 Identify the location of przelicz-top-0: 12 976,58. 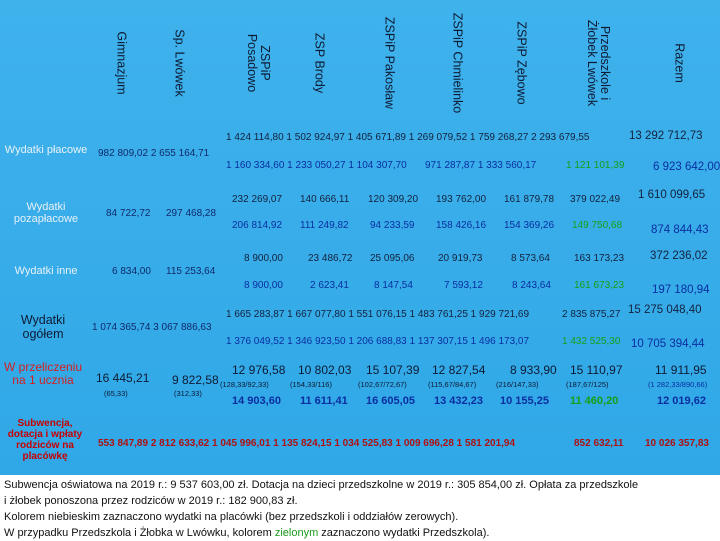
(259, 370).